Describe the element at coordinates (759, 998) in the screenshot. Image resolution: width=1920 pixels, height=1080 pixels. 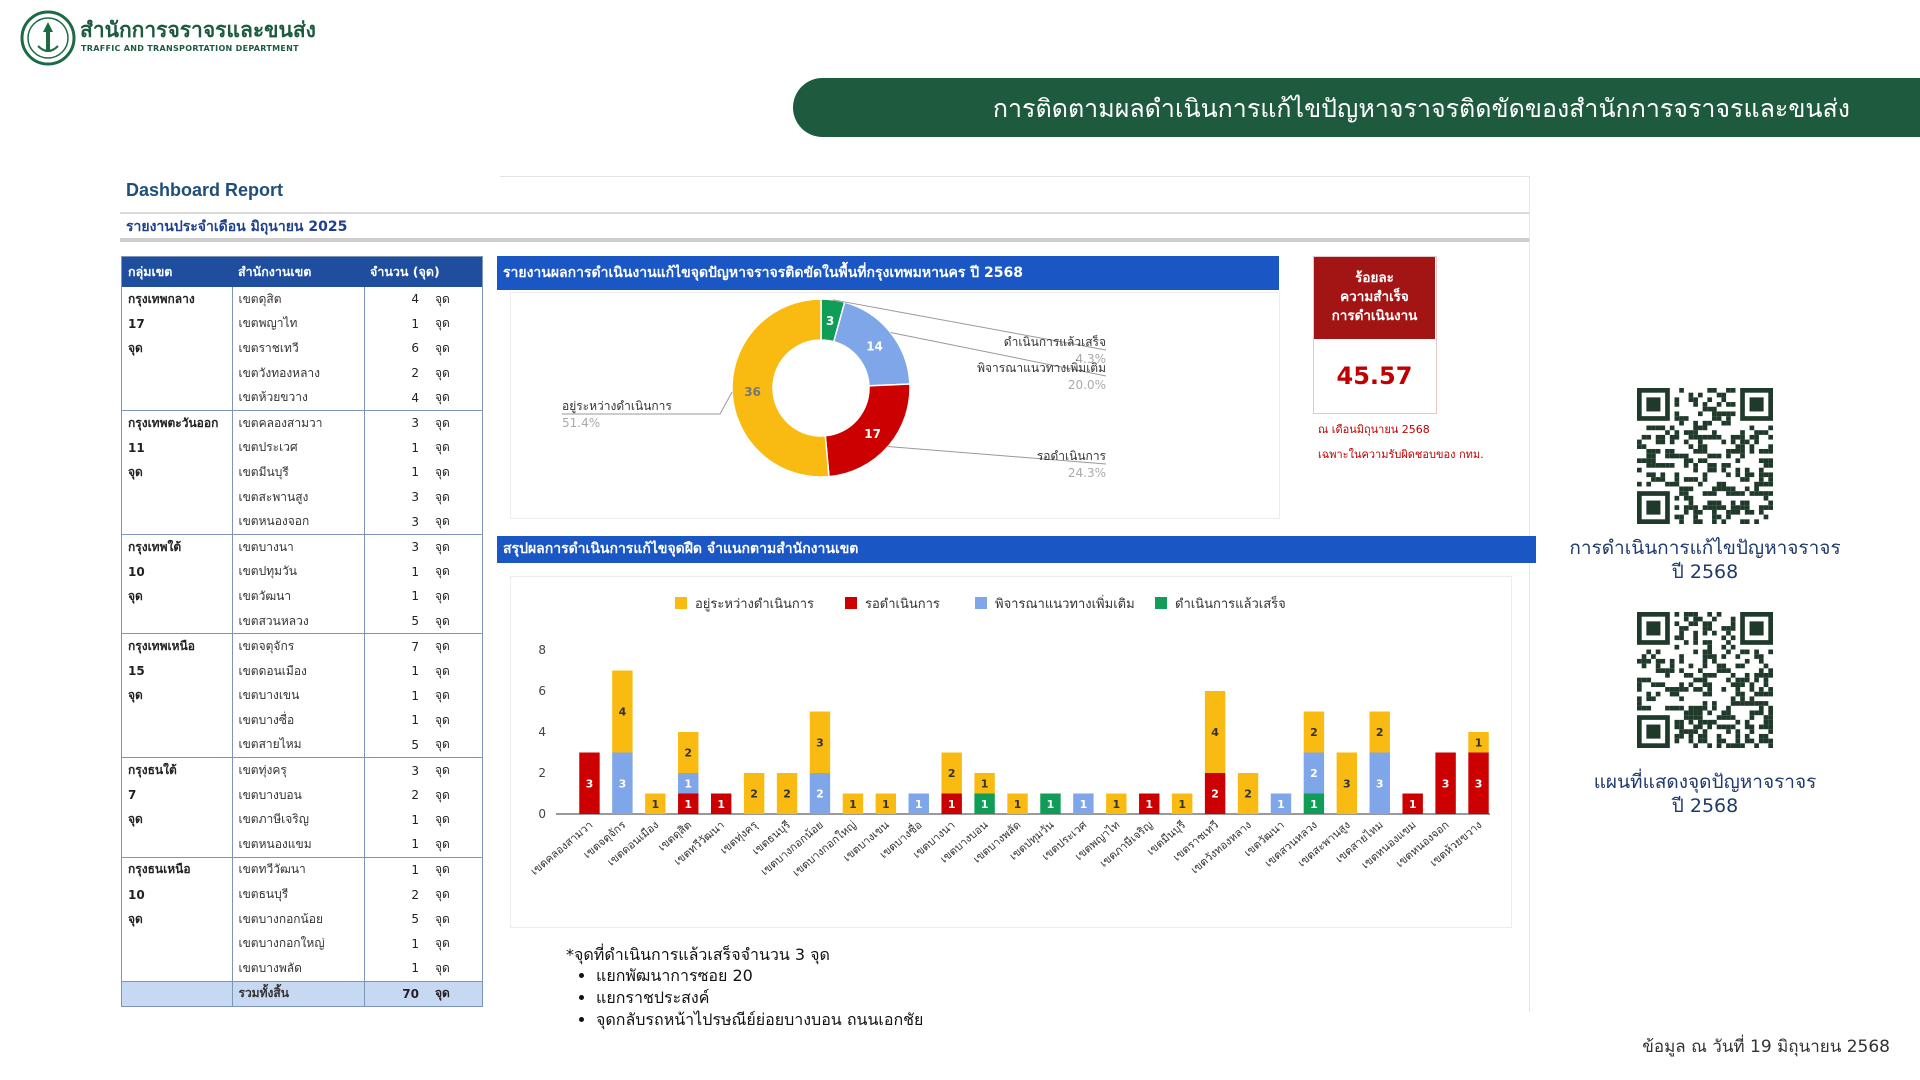
I see `footnote-item: แยกราชประสงค์` at that location.